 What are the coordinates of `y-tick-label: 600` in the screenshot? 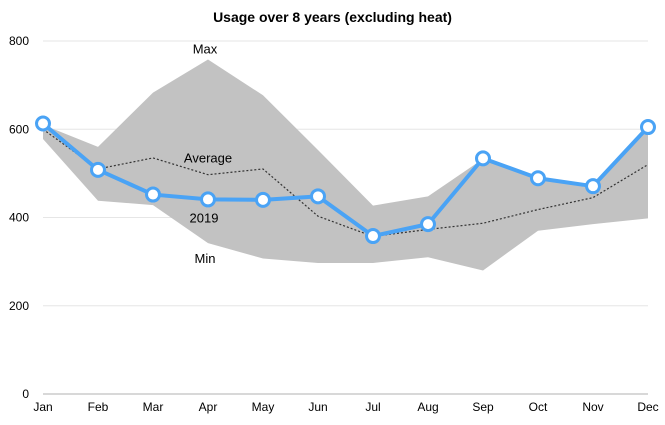 It's located at (19, 129).